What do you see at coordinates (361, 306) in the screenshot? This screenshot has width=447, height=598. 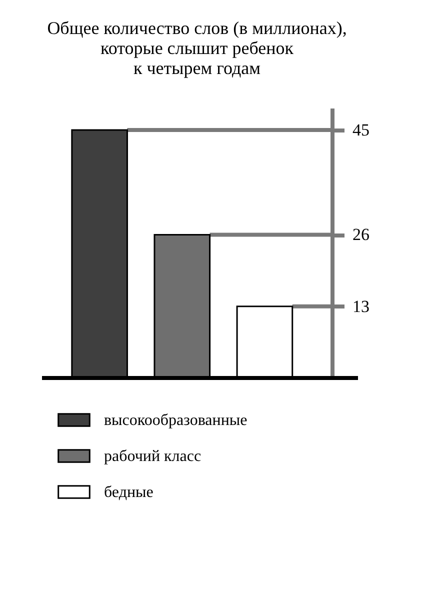 I see `y-tick-label: 13` at bounding box center [361, 306].